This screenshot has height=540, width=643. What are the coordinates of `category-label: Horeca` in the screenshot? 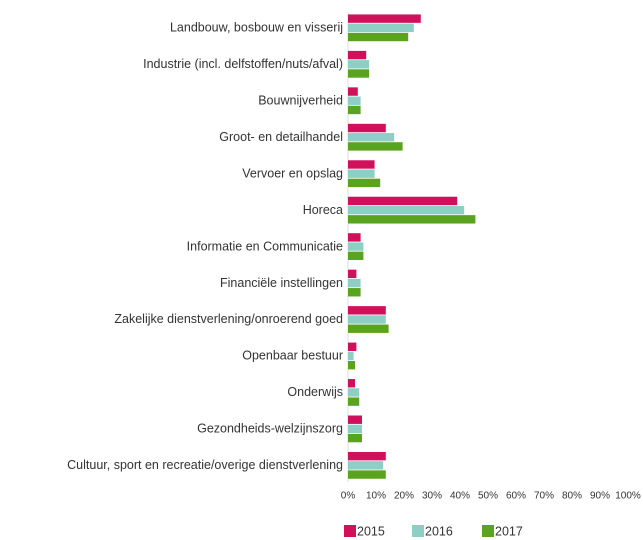 It's located at (323, 210).